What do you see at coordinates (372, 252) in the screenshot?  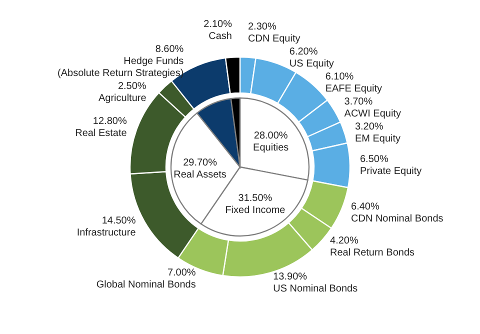 I see `slice-label: Real Return Bonds` at bounding box center [372, 252].